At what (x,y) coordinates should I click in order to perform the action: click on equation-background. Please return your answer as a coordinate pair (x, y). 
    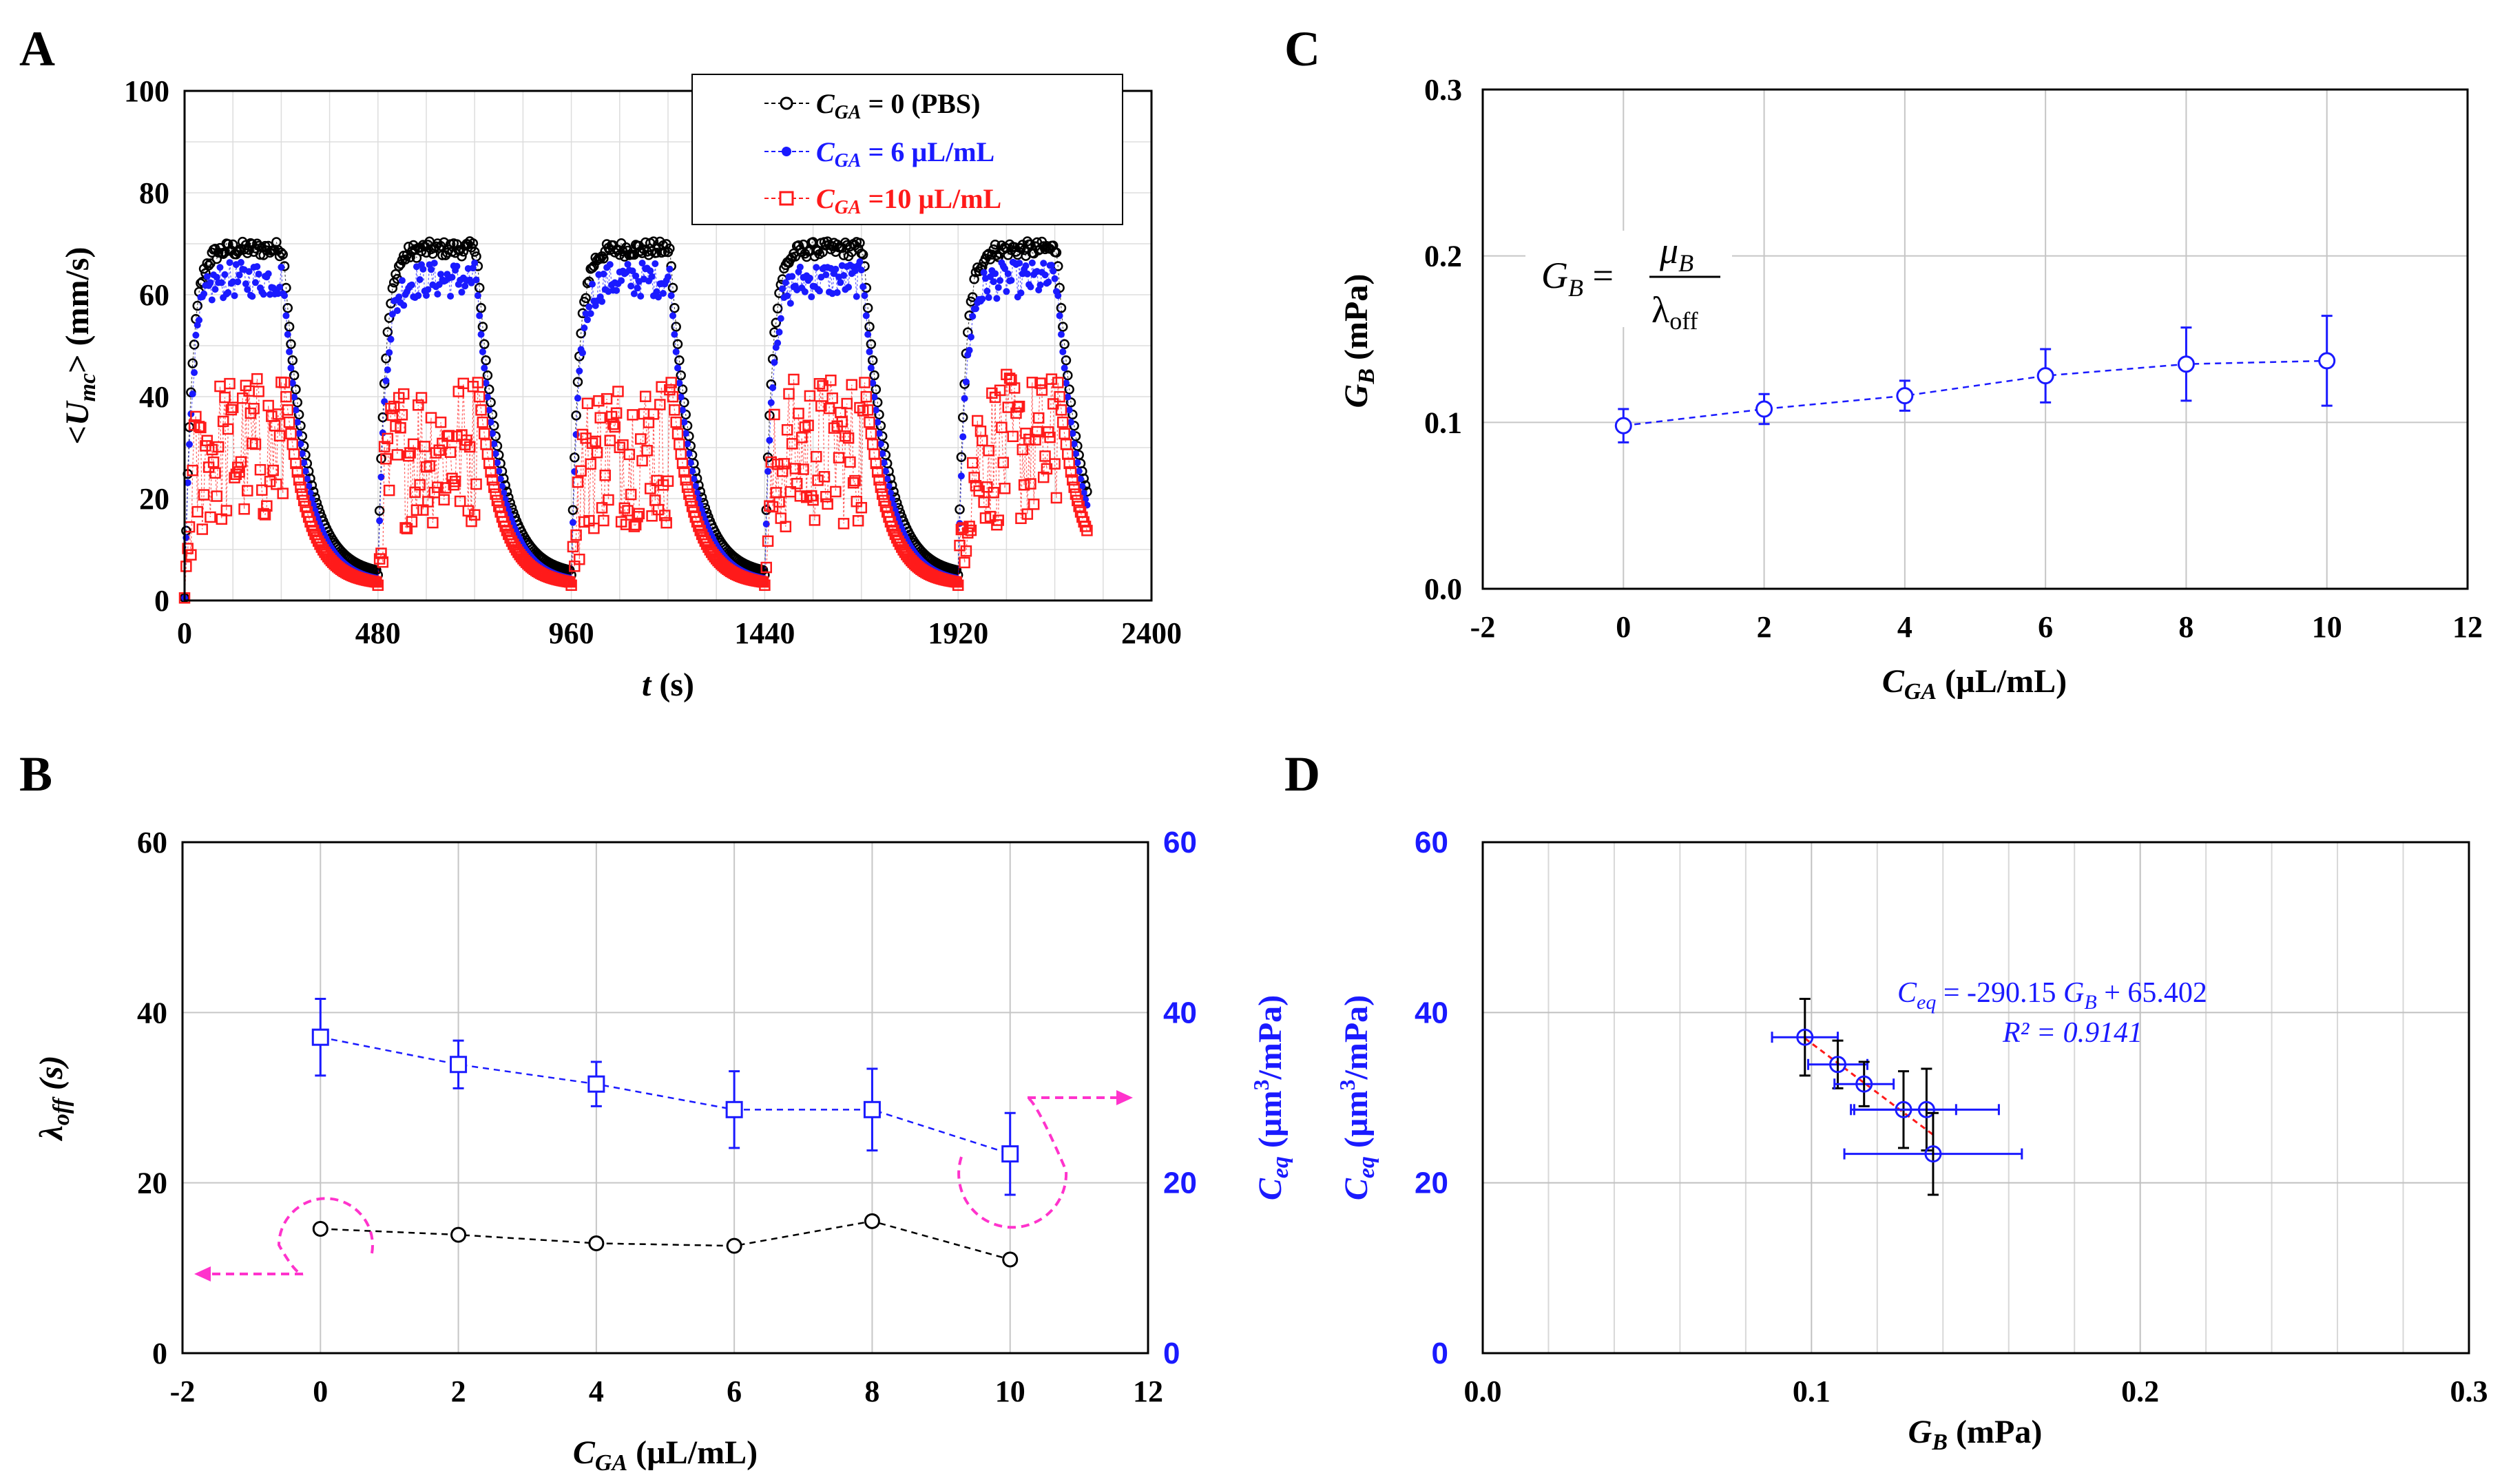
    Looking at the image, I should click on (1628, 279).